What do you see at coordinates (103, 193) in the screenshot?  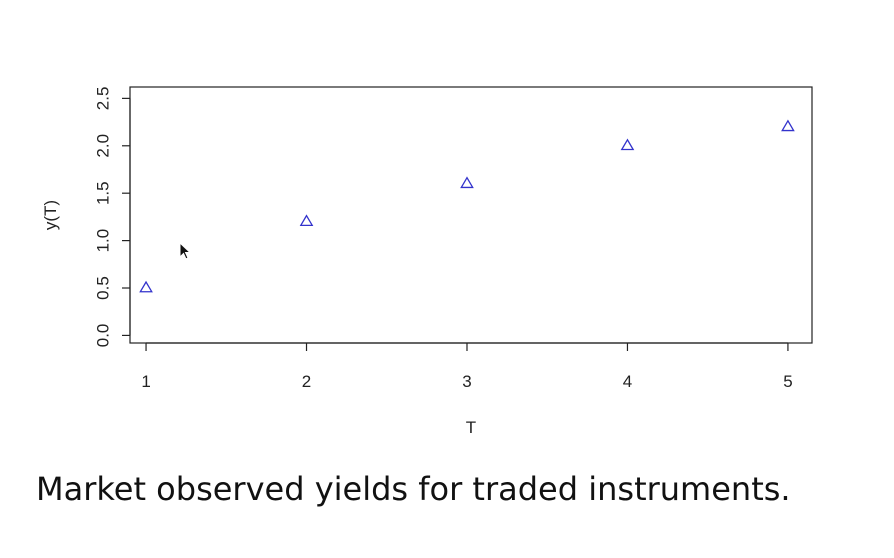 I see `y-tick-label: 1.5` at bounding box center [103, 193].